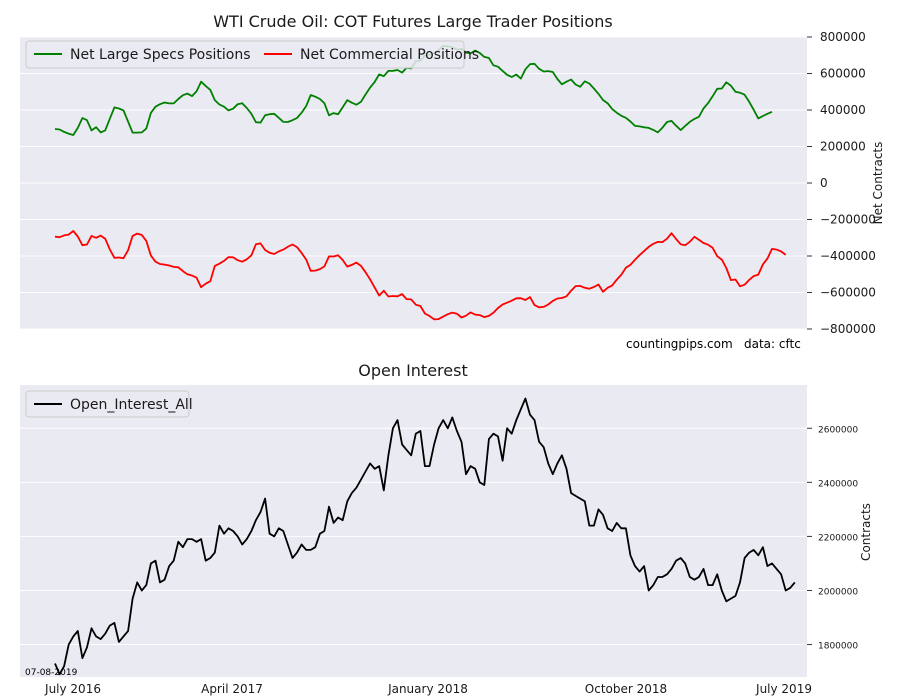  Describe the element at coordinates (848, 293) in the screenshot. I see `top-y-tick-label: −600000` at that location.